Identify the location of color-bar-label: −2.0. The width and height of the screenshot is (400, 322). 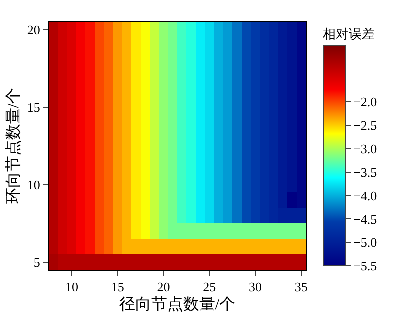
(366, 102).